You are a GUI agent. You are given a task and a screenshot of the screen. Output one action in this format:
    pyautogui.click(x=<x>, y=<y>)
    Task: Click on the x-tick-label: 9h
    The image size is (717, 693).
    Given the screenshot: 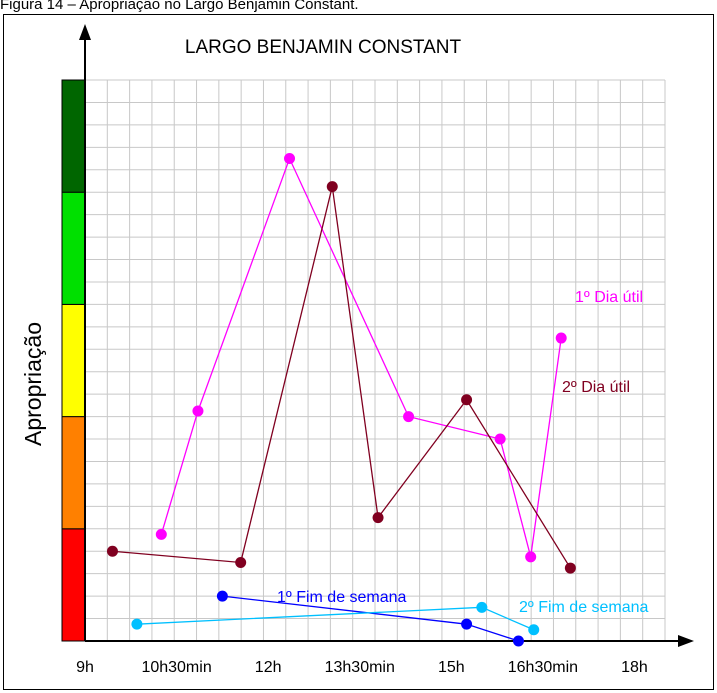 What is the action you would take?
    pyautogui.click(x=85, y=667)
    